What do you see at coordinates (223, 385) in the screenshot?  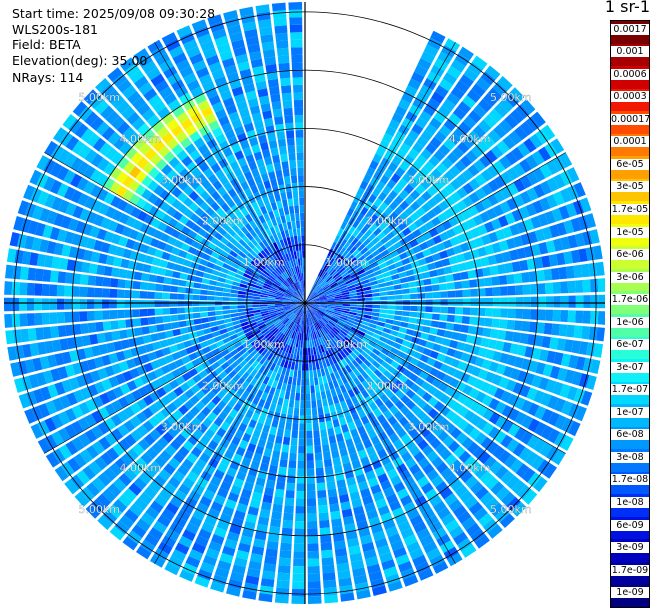 I see `range-ring-label: 2.00km` at bounding box center [223, 385].